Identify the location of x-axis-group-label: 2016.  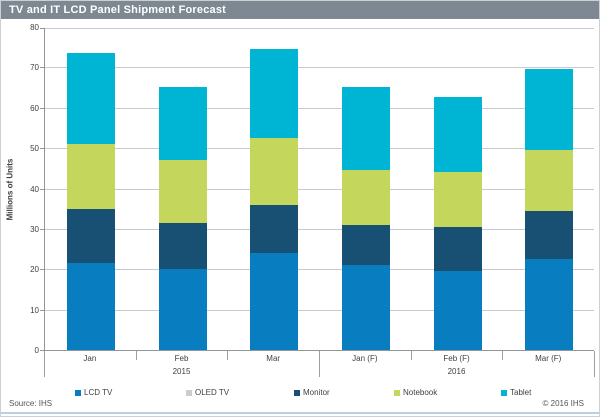
(456, 371).